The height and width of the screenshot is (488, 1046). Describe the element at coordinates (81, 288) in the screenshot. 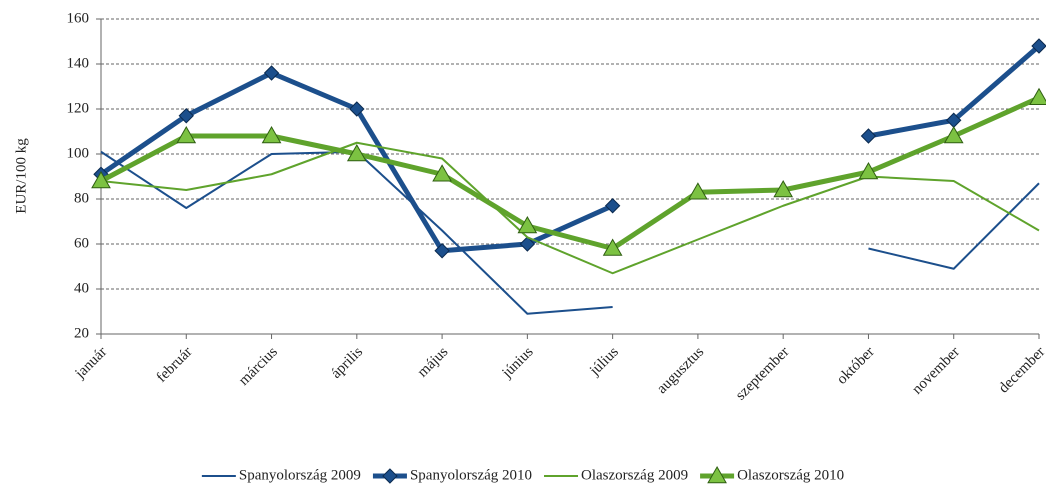

I see `y-tick-label: 40` at that location.